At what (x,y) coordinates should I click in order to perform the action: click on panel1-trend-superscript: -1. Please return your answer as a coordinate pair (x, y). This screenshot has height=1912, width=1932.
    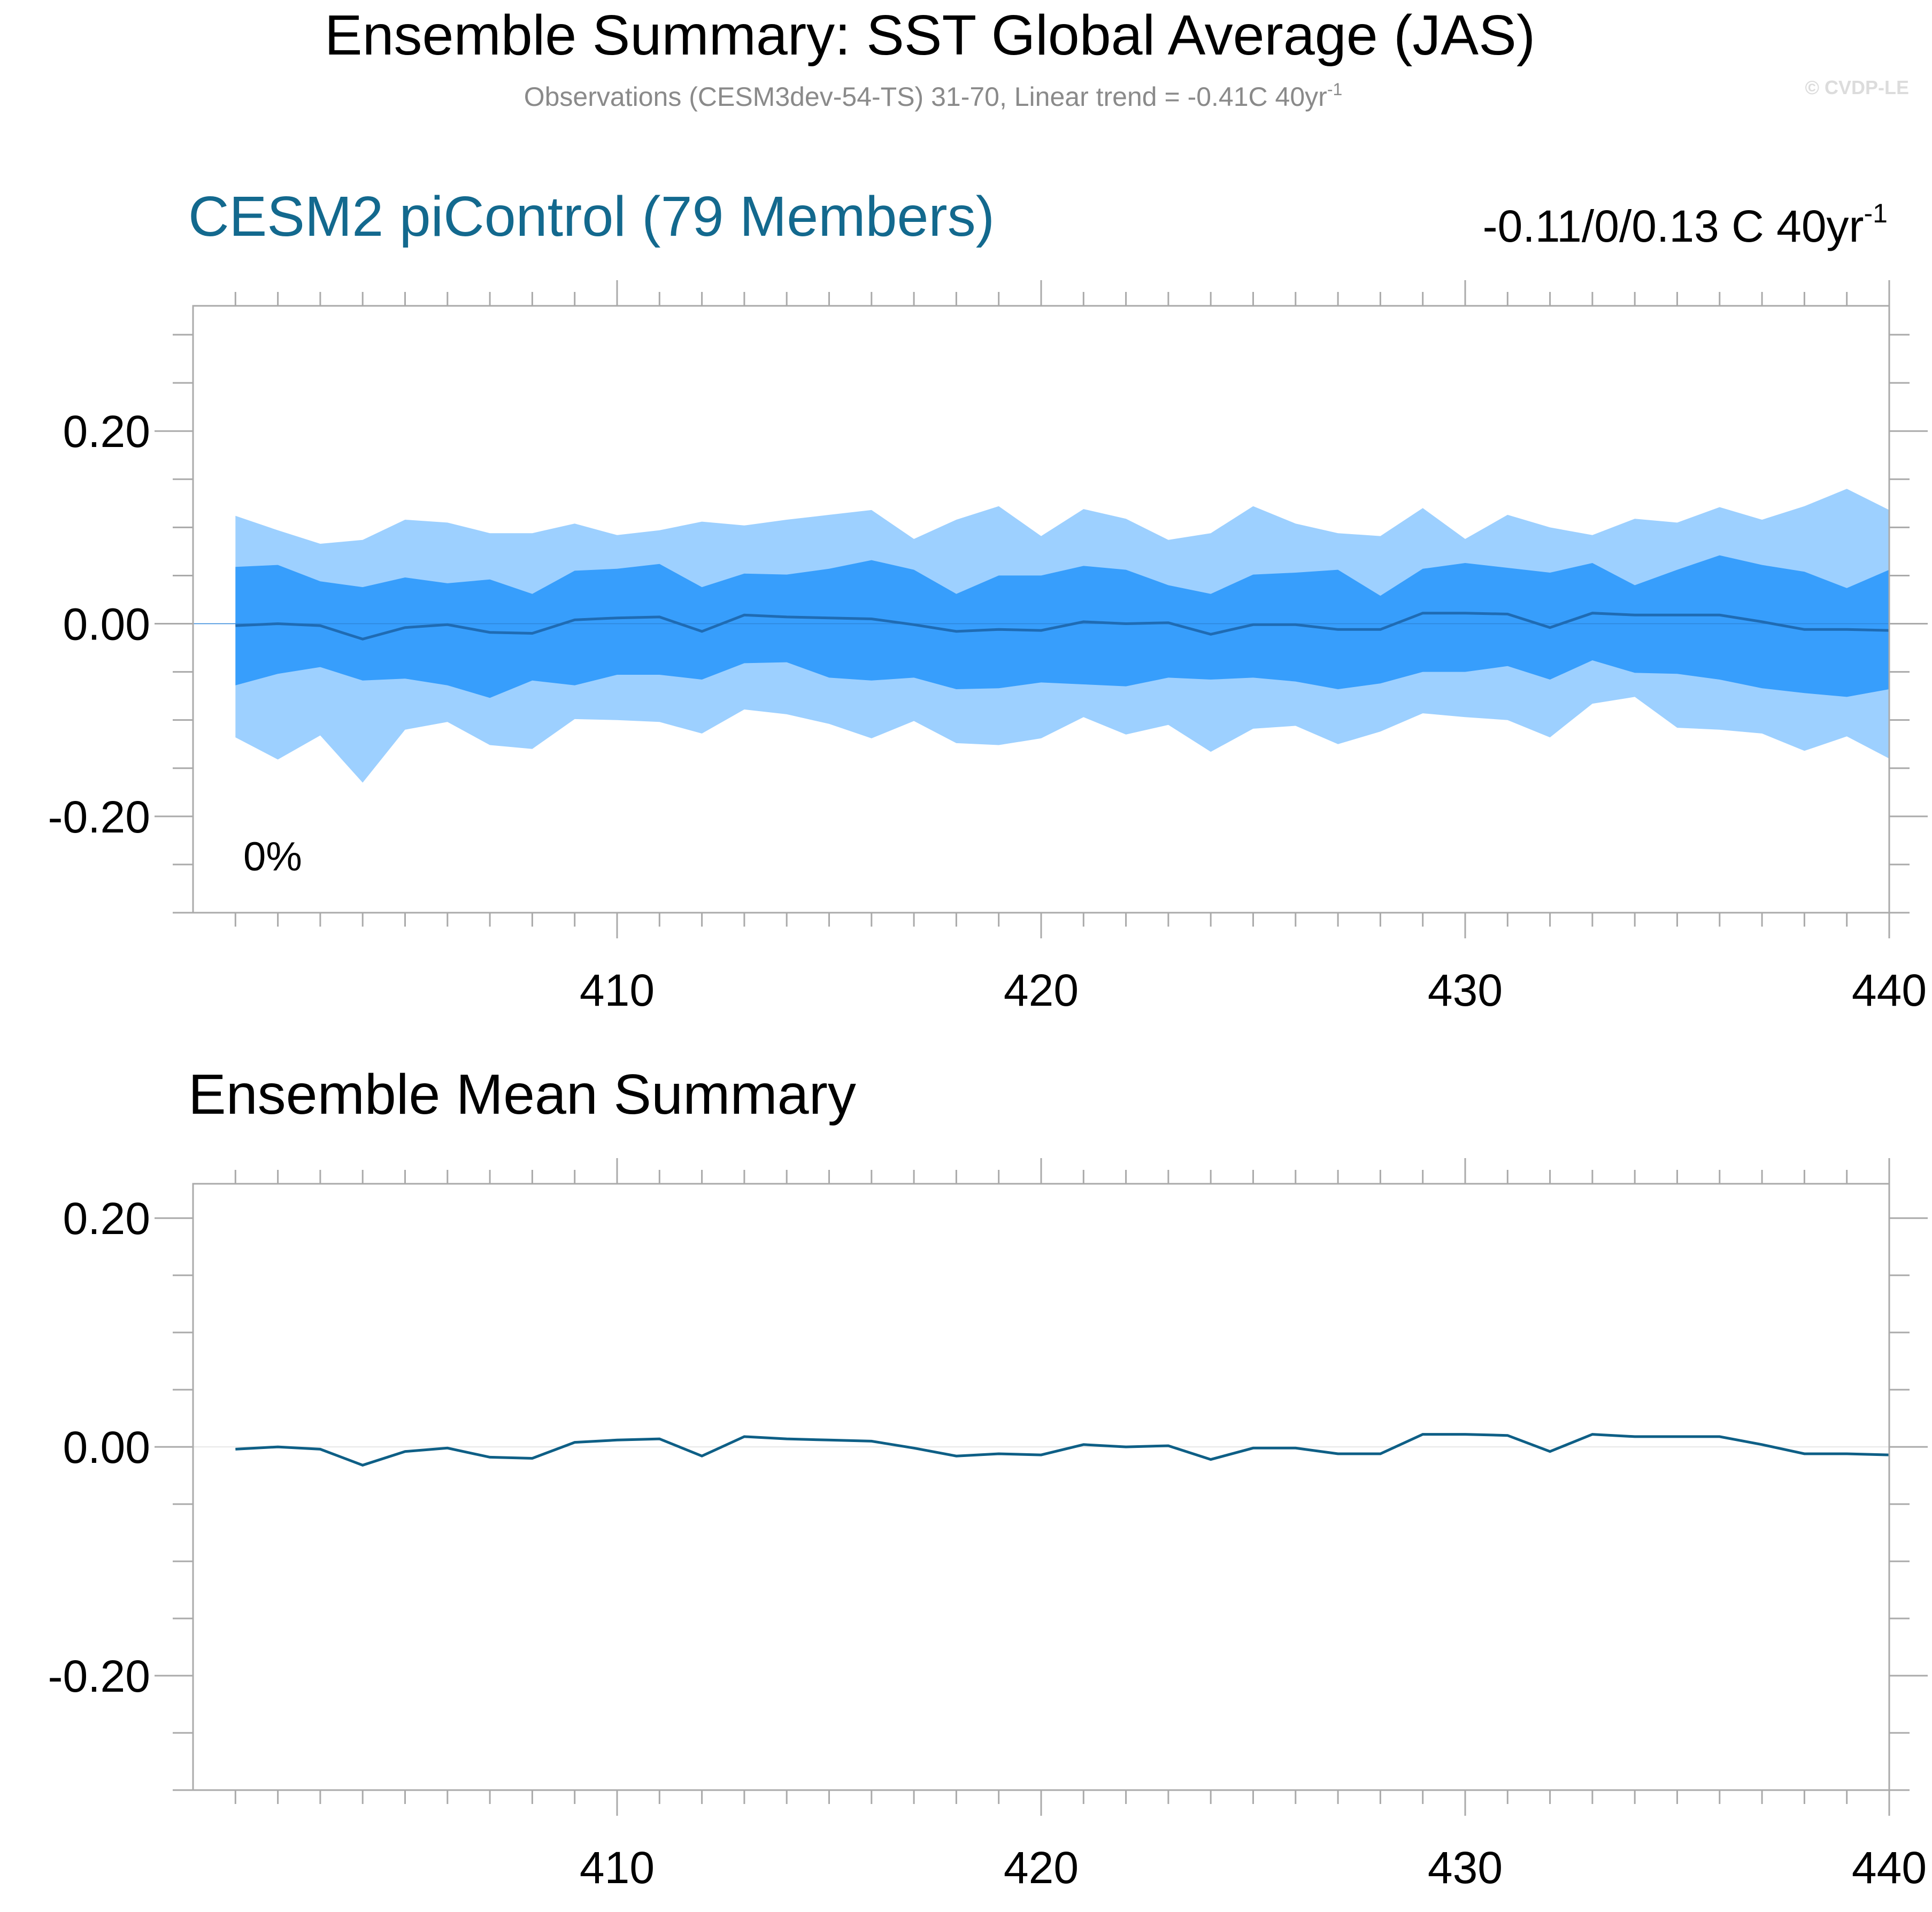
    Looking at the image, I should click on (1876, 213).